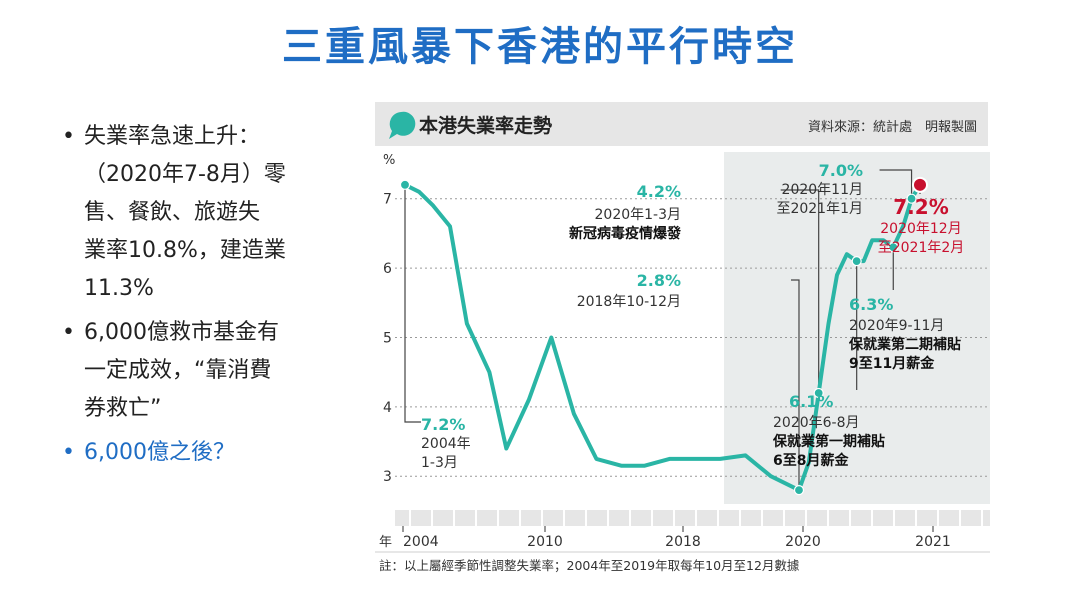 The height and width of the screenshot is (609, 1080). I want to click on x-axis-band, so click(692, 518).